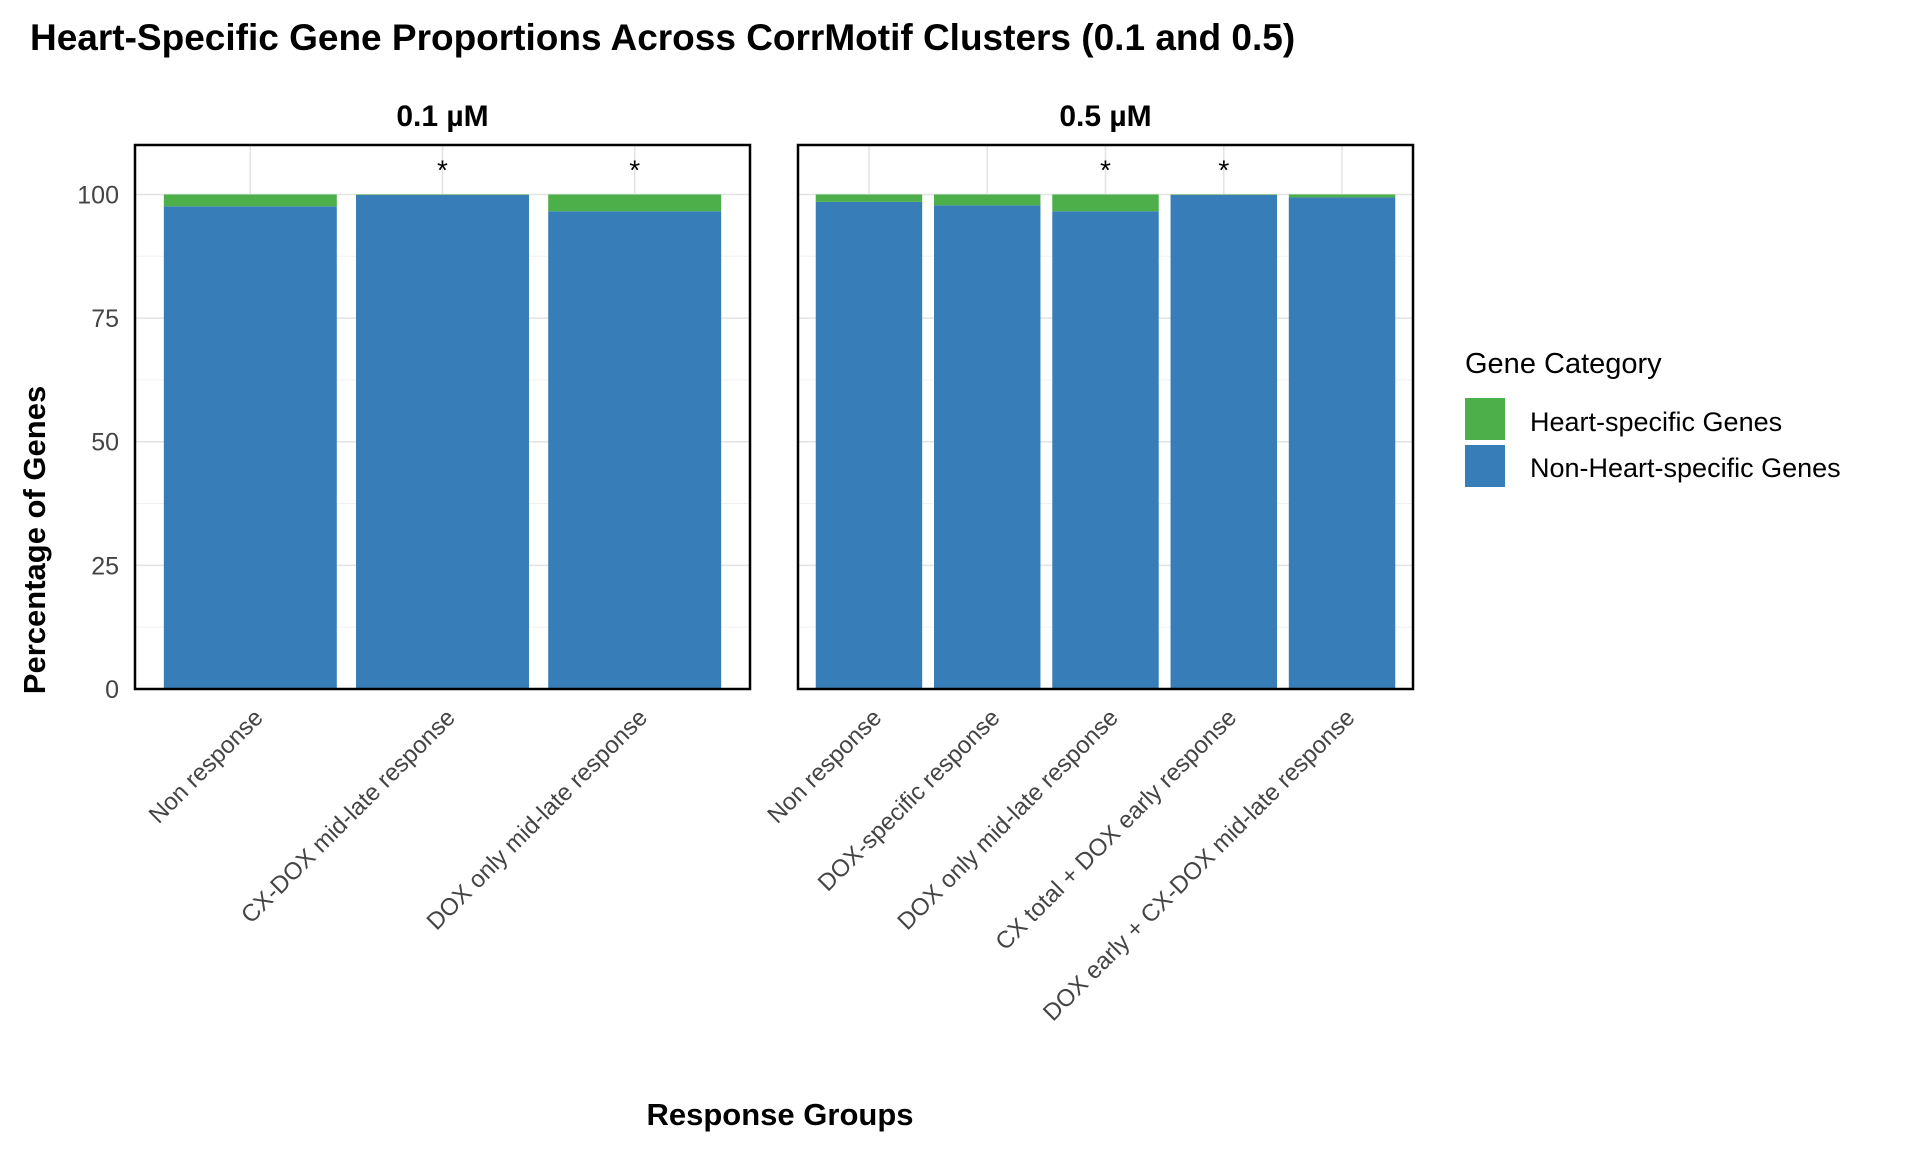 The width and height of the screenshot is (1920, 1152). I want to click on y-tick-label: 75, so click(105, 319).